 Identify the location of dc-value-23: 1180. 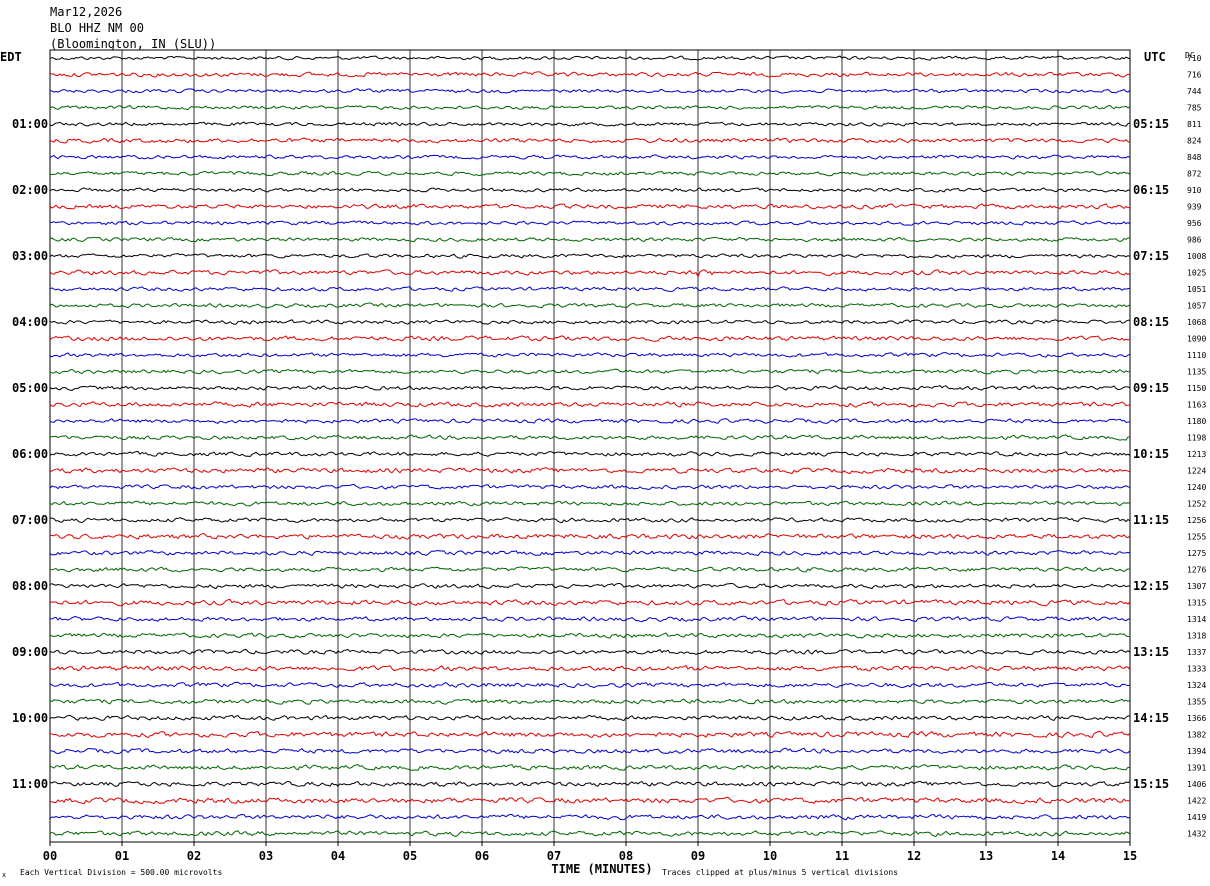
(1196, 421).